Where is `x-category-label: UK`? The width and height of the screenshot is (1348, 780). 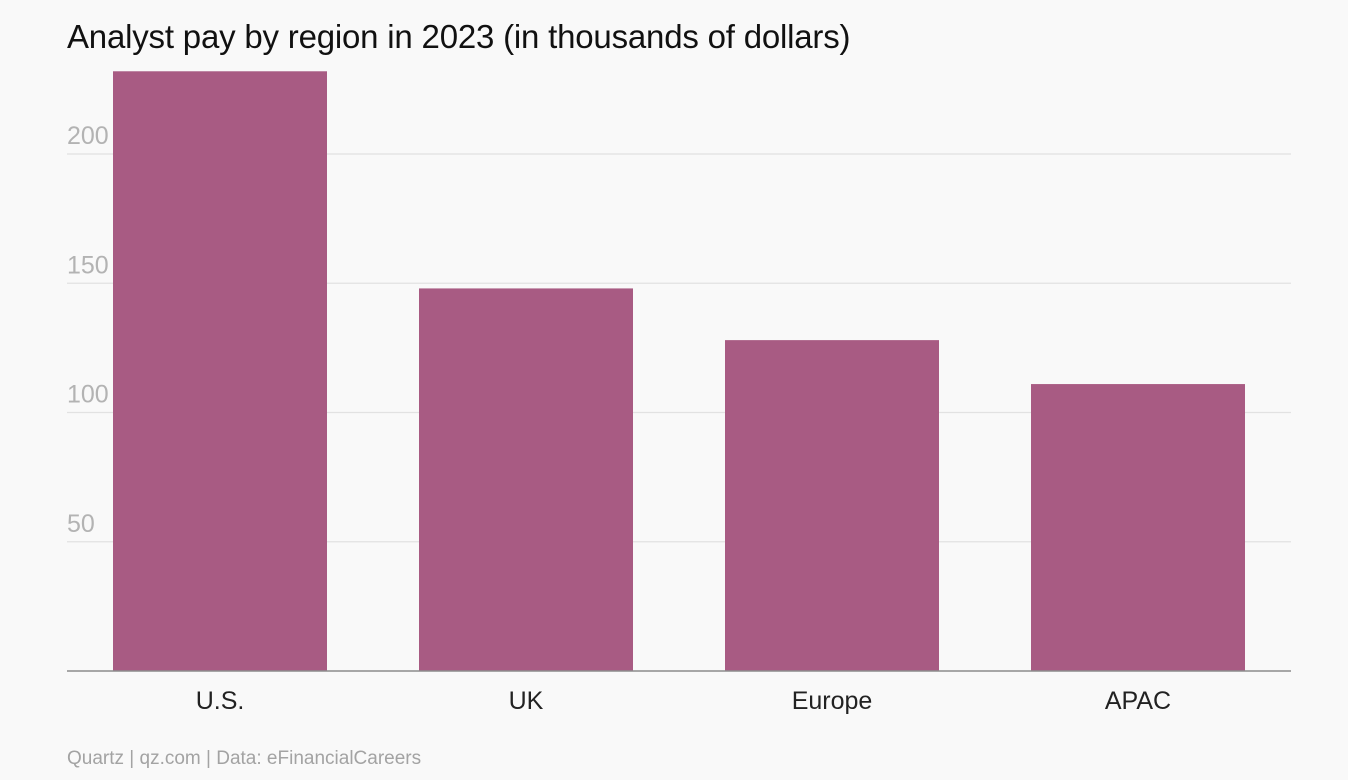 x-category-label: UK is located at coordinates (526, 701).